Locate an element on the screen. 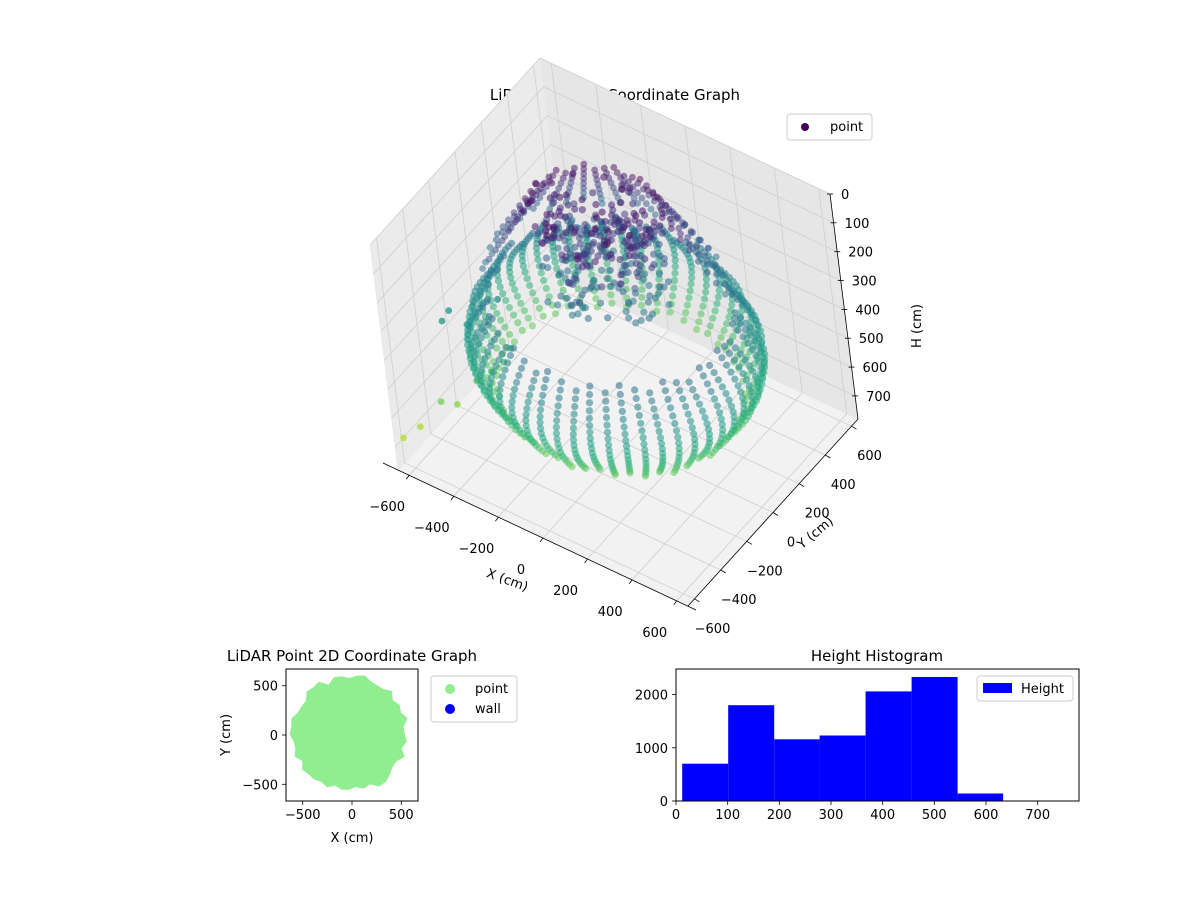  chart2d-y-tick-label: 0 is located at coordinates (274, 736).